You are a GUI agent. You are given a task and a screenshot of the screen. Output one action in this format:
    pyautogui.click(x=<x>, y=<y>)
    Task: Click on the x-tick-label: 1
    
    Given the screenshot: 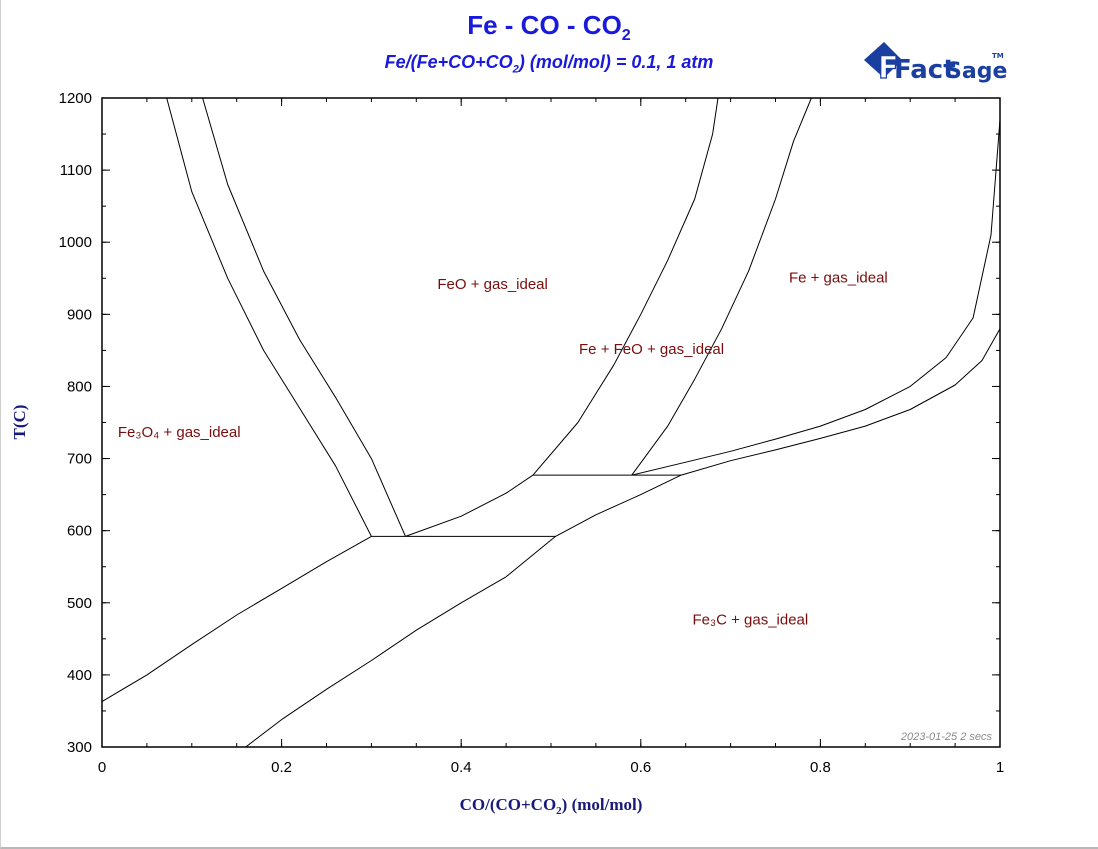 What is the action you would take?
    pyautogui.click(x=1000, y=767)
    